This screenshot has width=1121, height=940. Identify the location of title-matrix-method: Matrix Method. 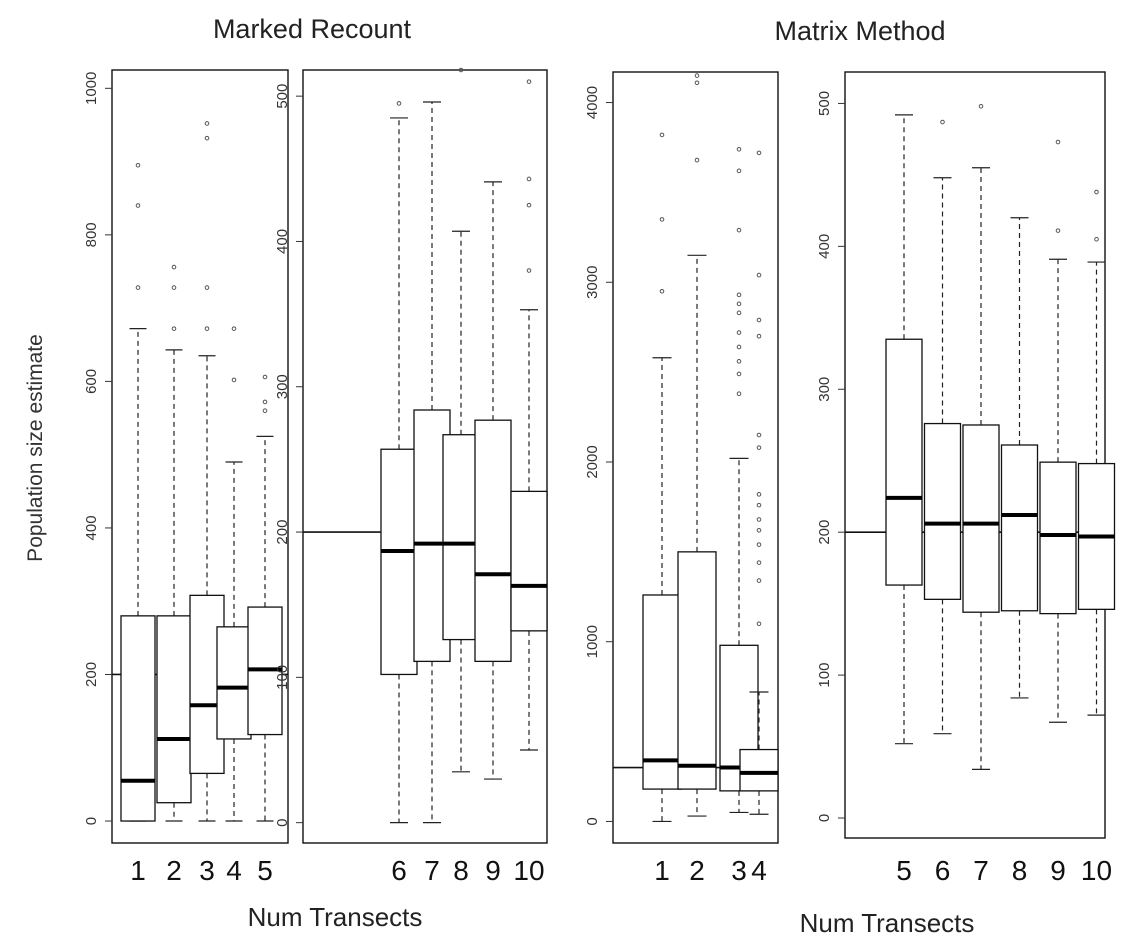
(859, 31).